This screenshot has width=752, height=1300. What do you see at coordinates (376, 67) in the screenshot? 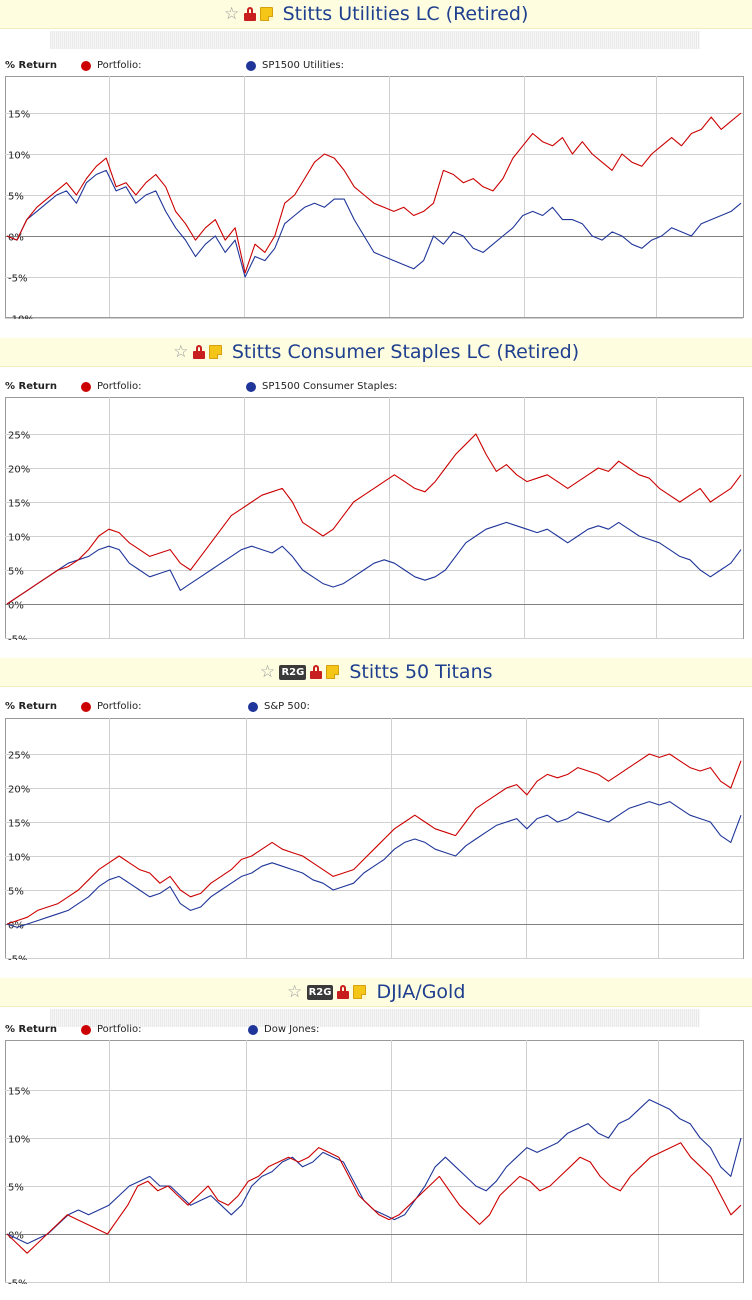
I see `chart-legend: % Return Portfolio: SP1500 Utilities:` at bounding box center [376, 67].